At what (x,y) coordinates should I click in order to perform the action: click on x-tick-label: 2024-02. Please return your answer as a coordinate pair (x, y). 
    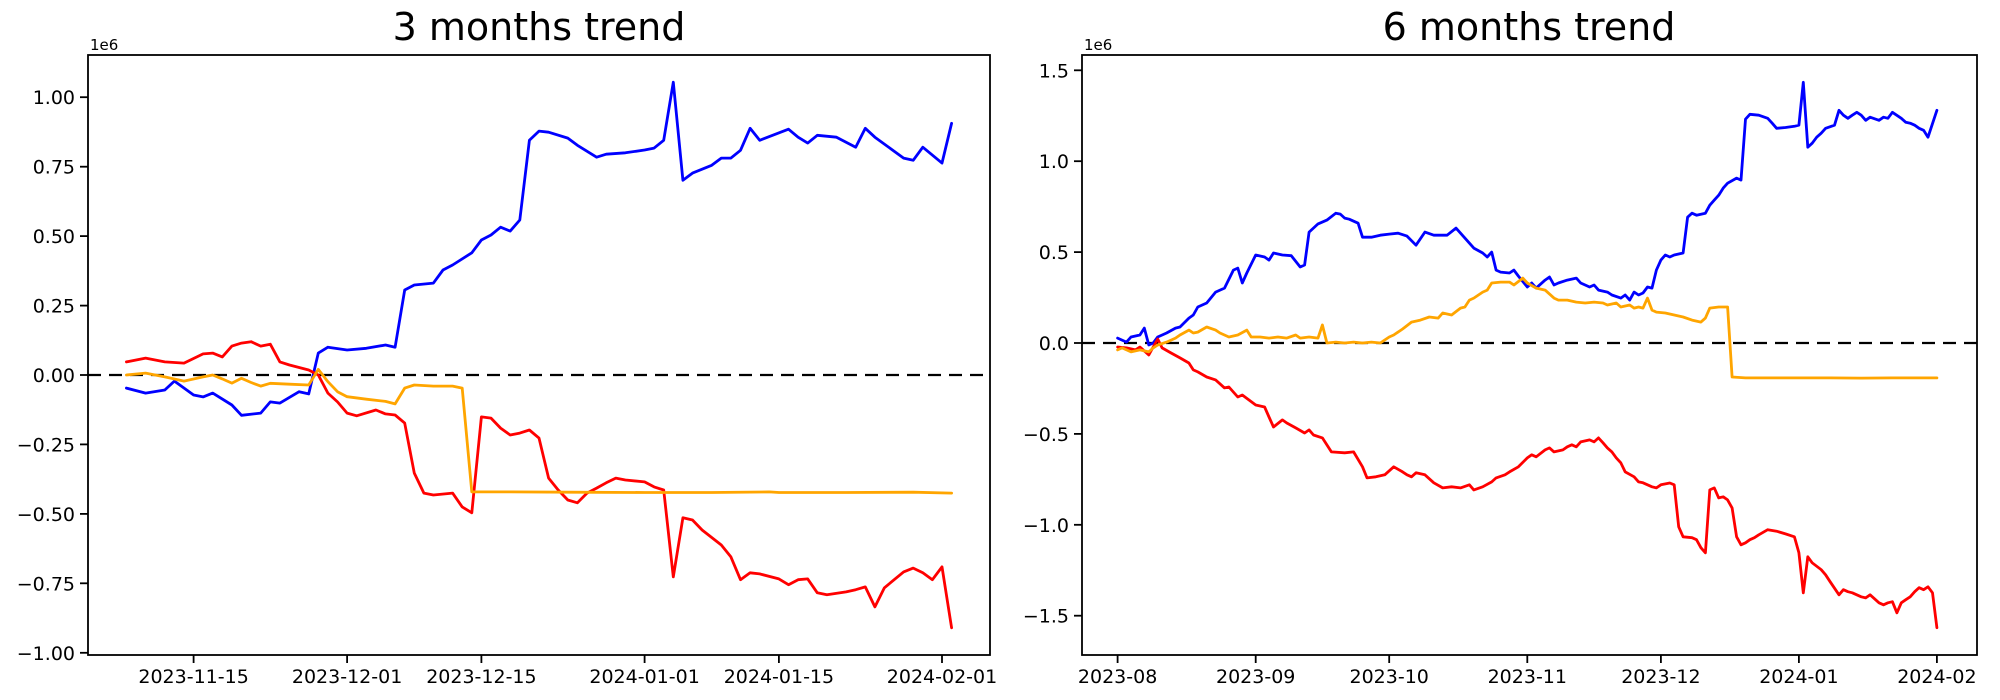
    Looking at the image, I should click on (1936, 677).